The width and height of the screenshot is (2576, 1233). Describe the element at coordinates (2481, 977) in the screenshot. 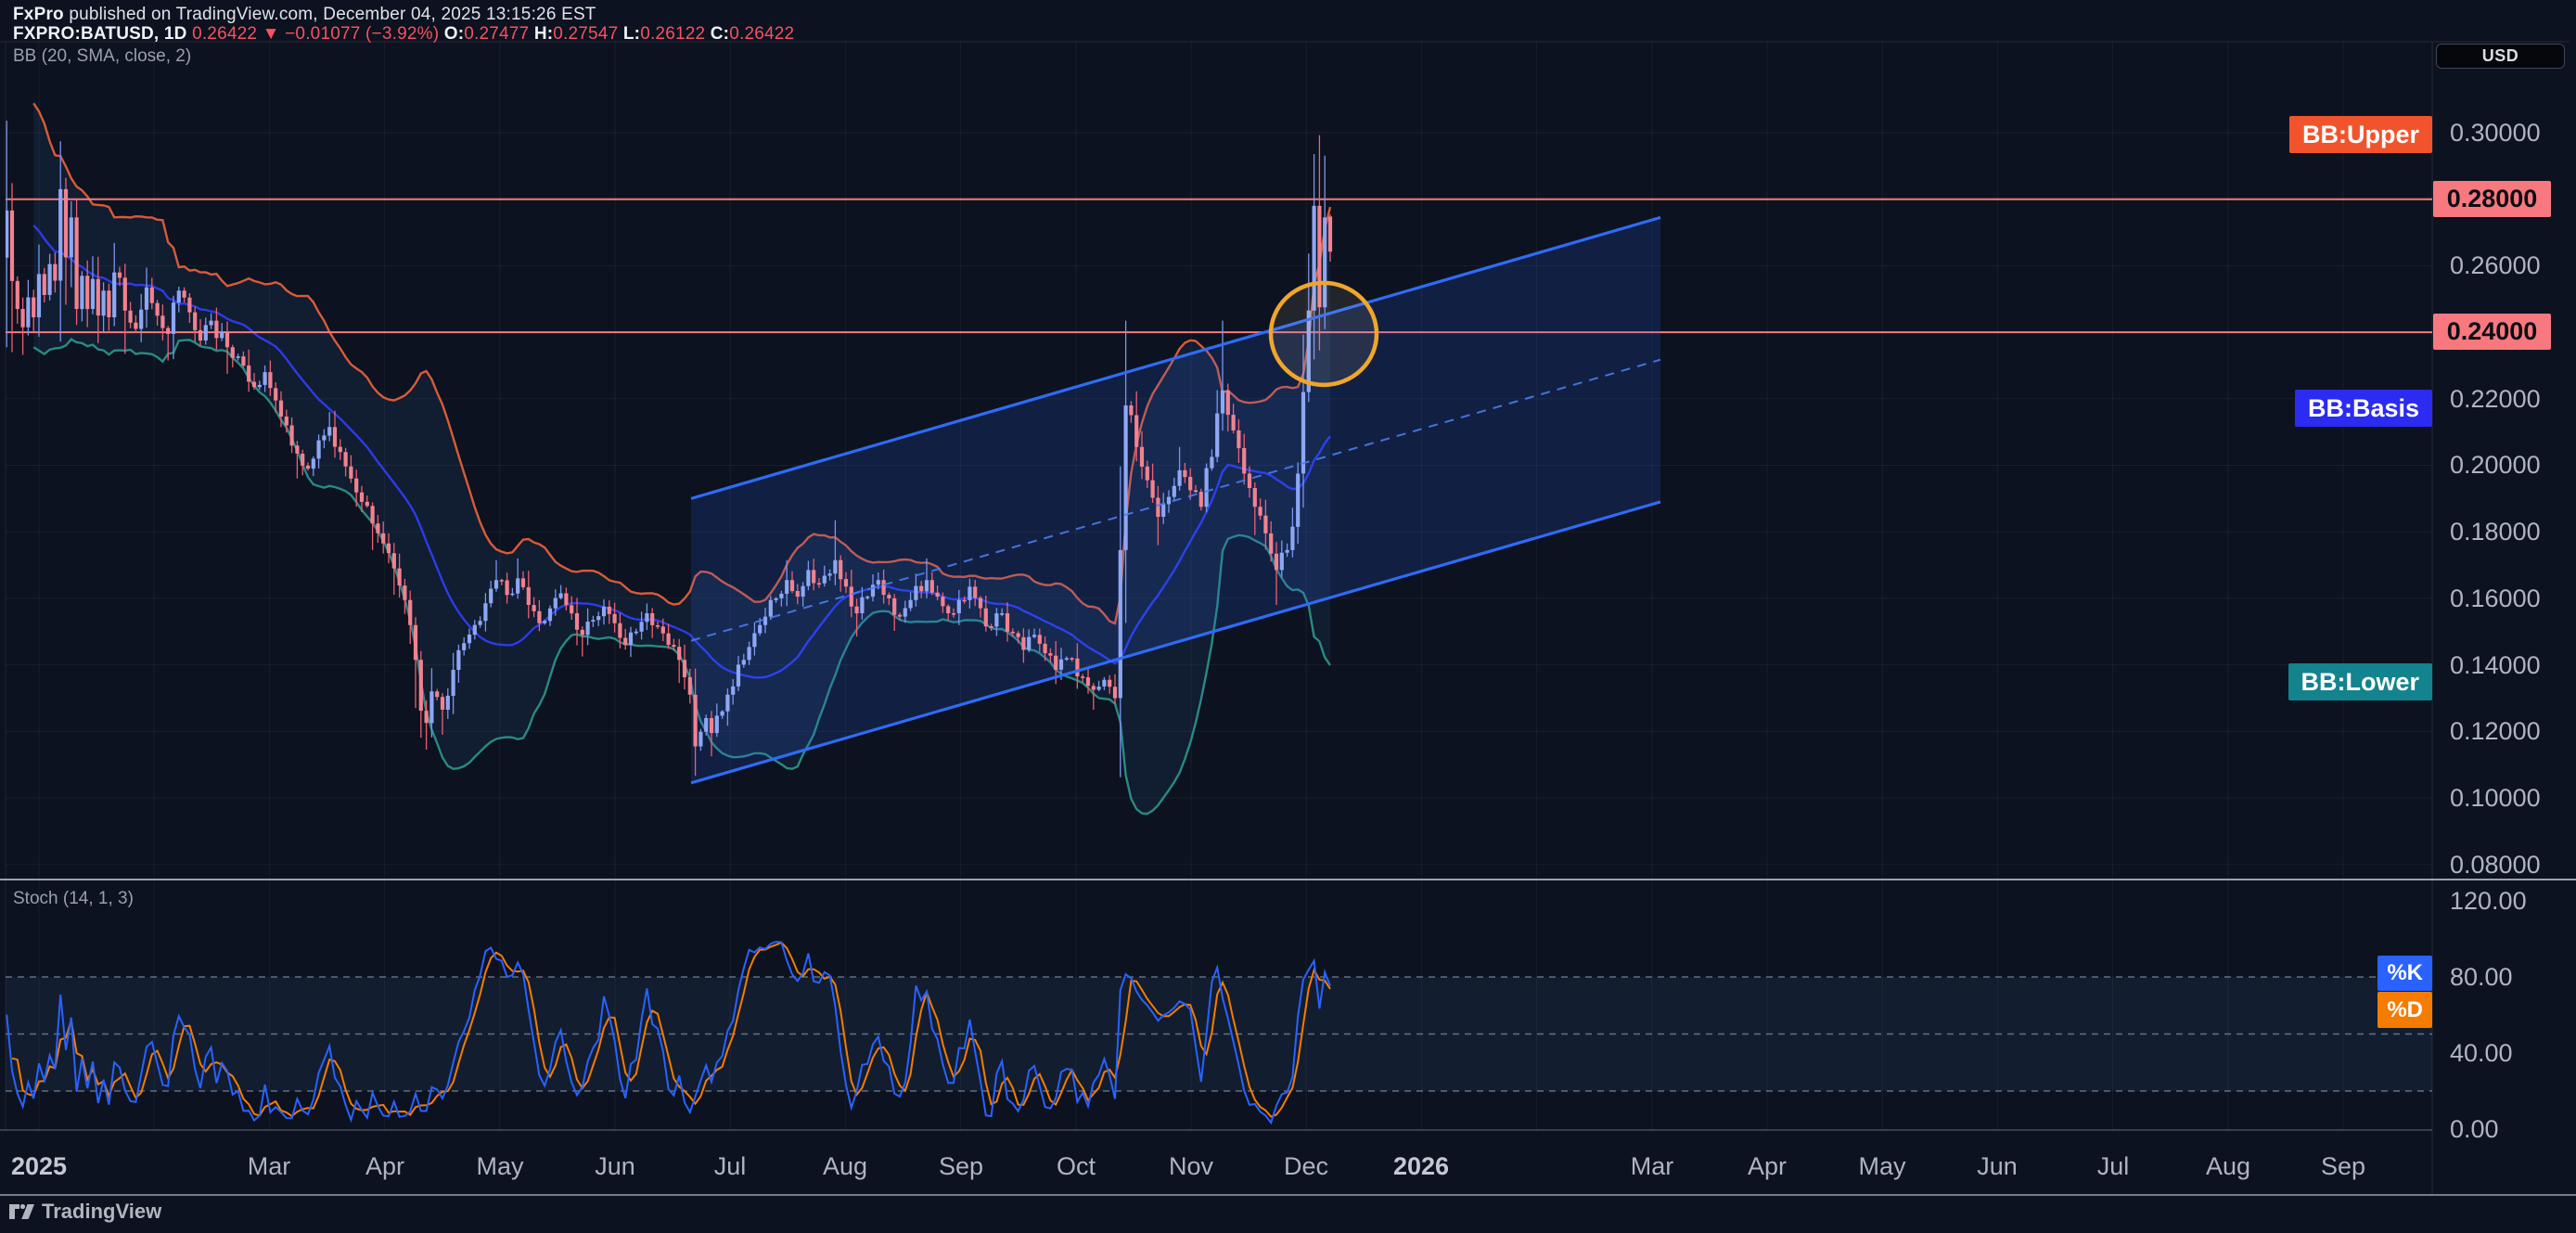

I see `stoch-tick-label: 80.00` at that location.